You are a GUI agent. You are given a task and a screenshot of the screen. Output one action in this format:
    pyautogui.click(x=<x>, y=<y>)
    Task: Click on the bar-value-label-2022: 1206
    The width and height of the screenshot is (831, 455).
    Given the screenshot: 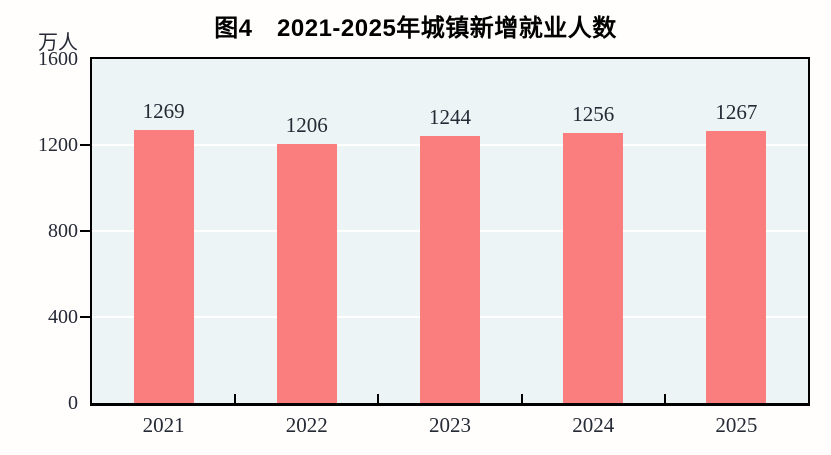 What is the action you would take?
    pyautogui.click(x=306, y=124)
    